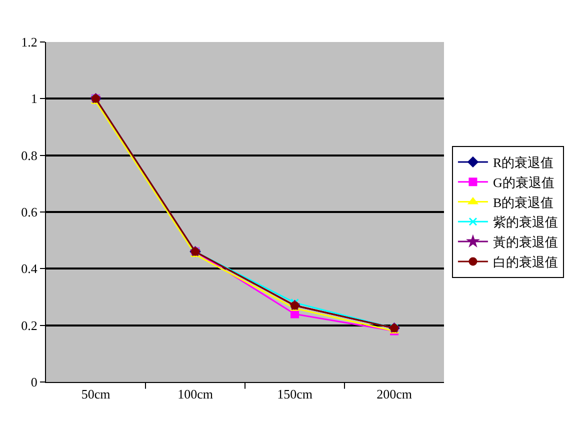 Image resolution: width=576 pixels, height=439 pixels. I want to click on y-tick-label: 0.8, so click(29, 155).